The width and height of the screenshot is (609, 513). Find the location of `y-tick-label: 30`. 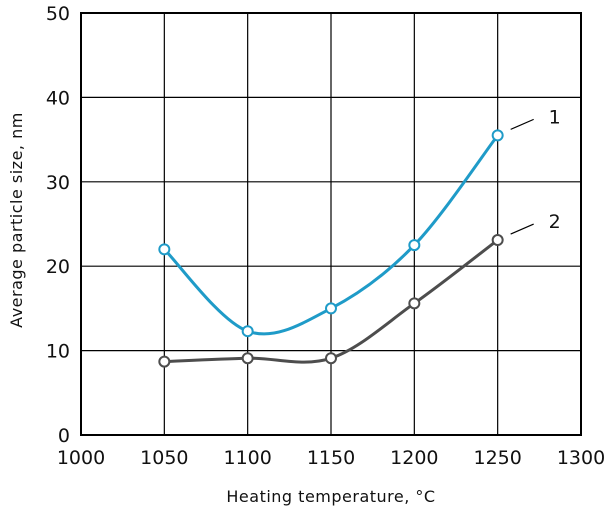

y-tick-label: 30 is located at coordinates (58, 183).